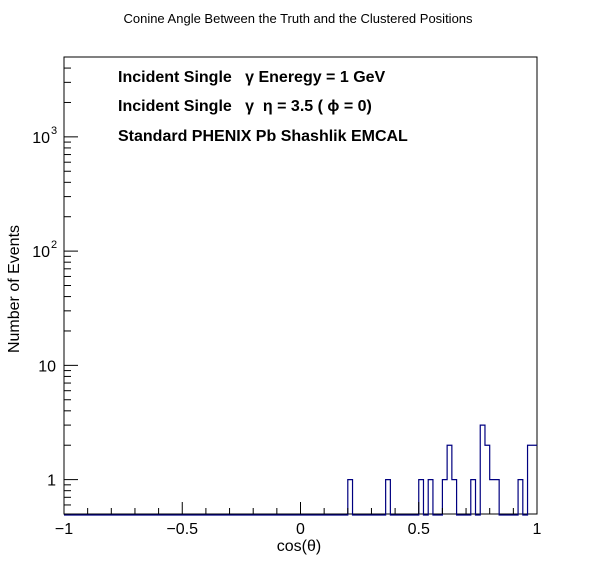 The height and width of the screenshot is (572, 596). I want to click on x-tick-label: 0, so click(300, 529).